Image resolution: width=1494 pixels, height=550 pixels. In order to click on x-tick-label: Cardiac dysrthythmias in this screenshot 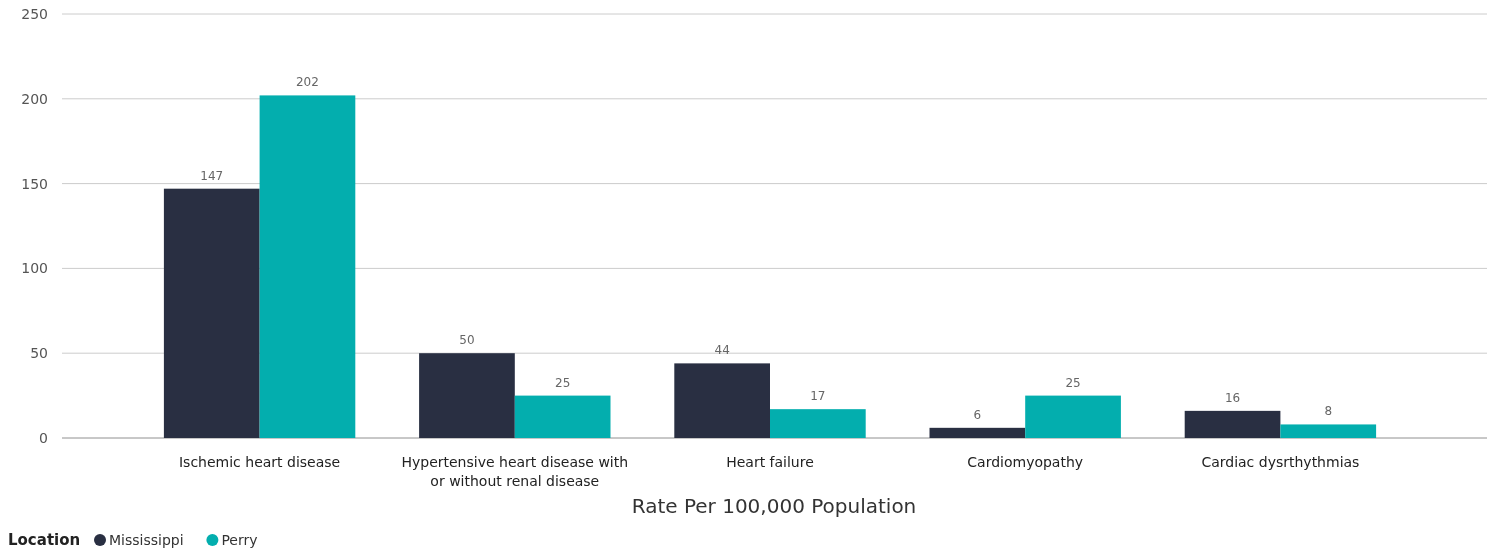, I will do `click(1280, 462)`.